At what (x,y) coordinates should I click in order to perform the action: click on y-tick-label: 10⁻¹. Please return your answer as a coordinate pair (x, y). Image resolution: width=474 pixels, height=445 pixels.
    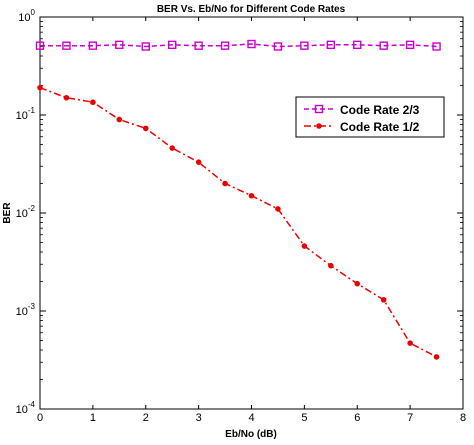
    Looking at the image, I should click on (26, 114).